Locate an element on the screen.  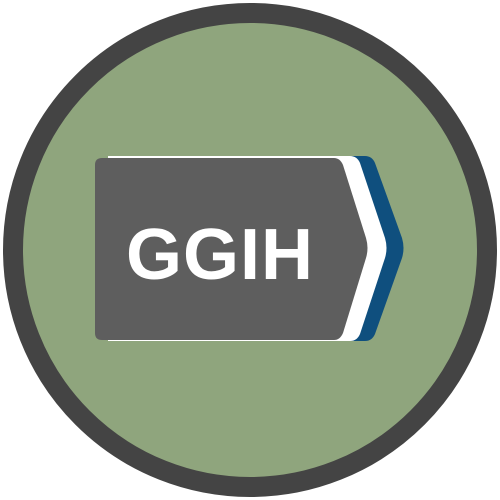
route-label: GGIH is located at coordinates (220, 255).